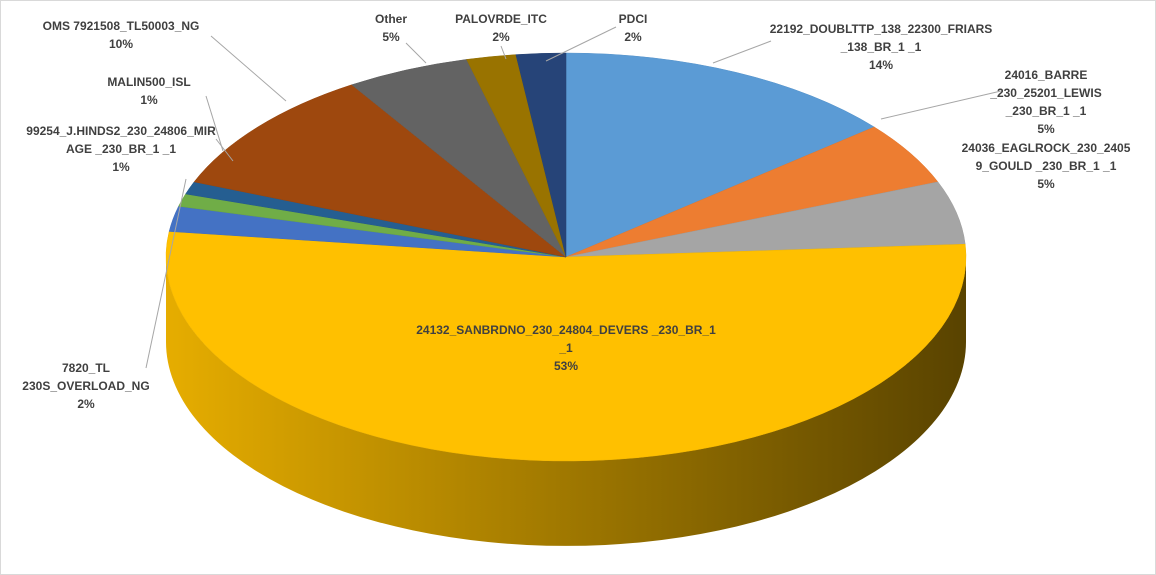 This screenshot has height=575, width=1156. Describe the element at coordinates (121, 44) in the screenshot. I see `label-percent: 10%` at that location.